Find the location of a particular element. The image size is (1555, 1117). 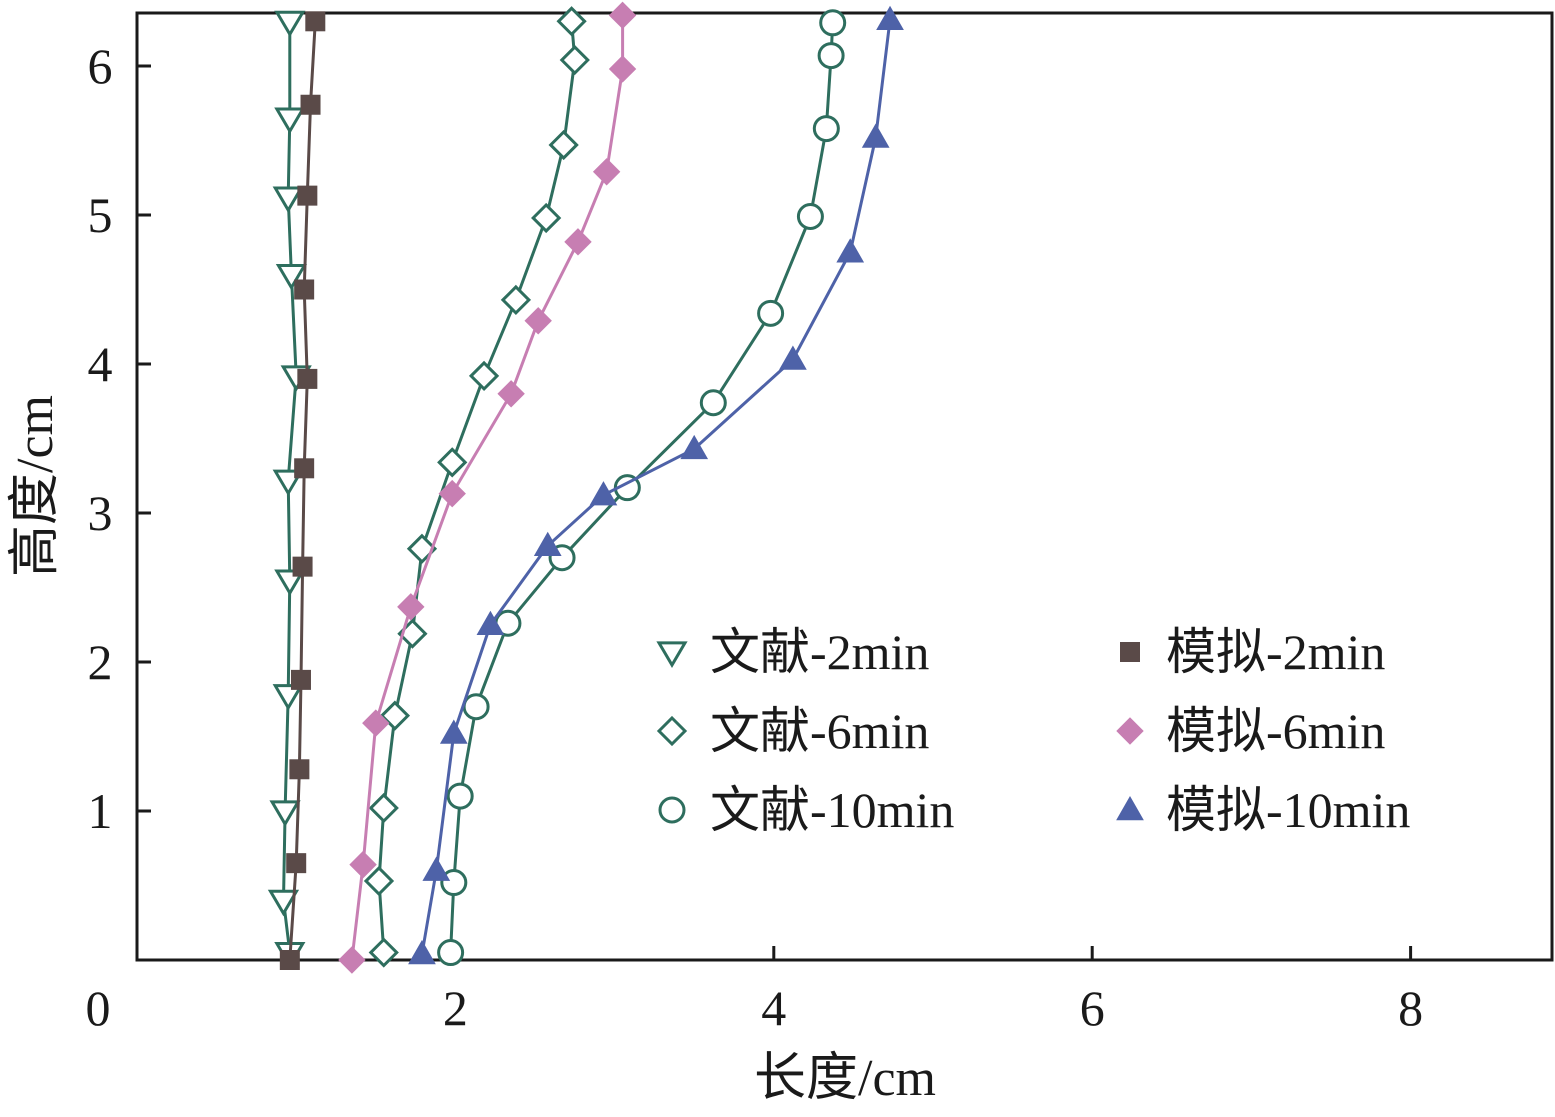

x-tick-label: 6 is located at coordinates (1092, 1008).